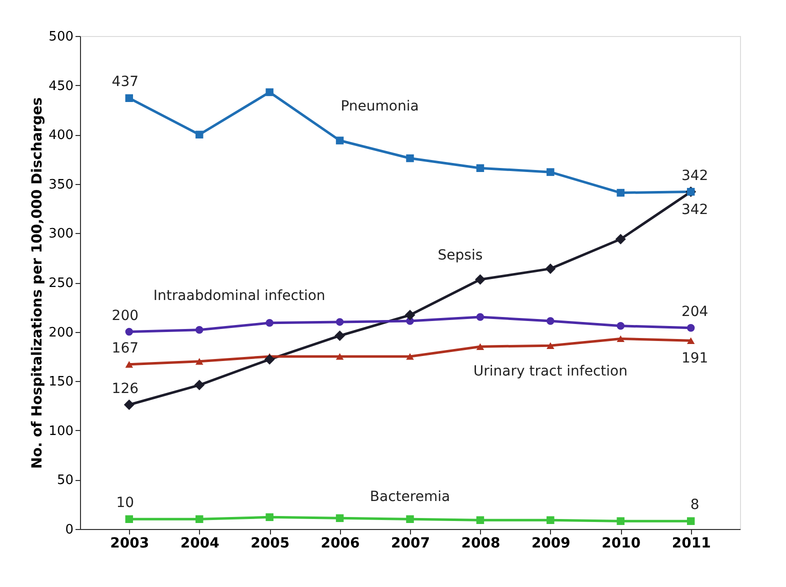 This screenshot has height=587, width=786. I want to click on data-label: 167, so click(125, 348).